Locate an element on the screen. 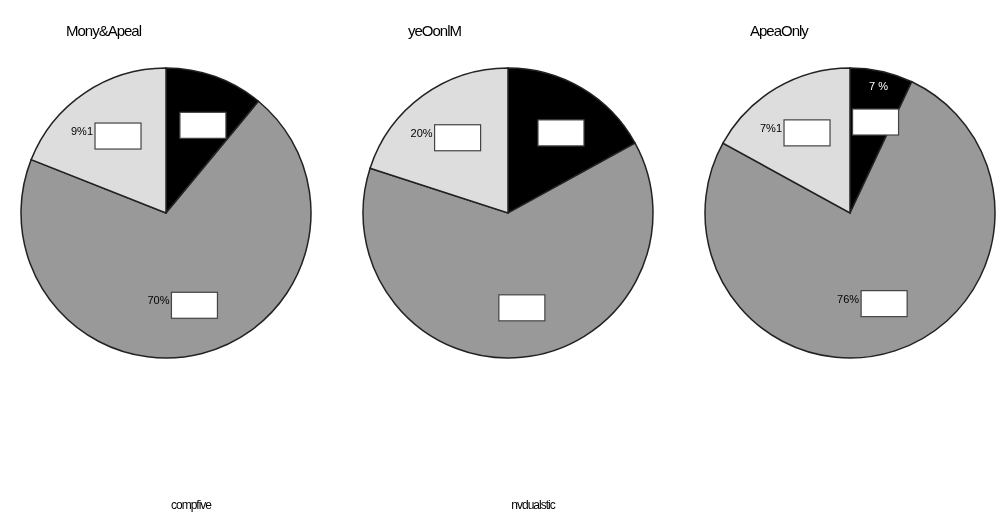 Image resolution: width=1008 pixels, height=518 pixels. data-label: 70% is located at coordinates (158, 300).